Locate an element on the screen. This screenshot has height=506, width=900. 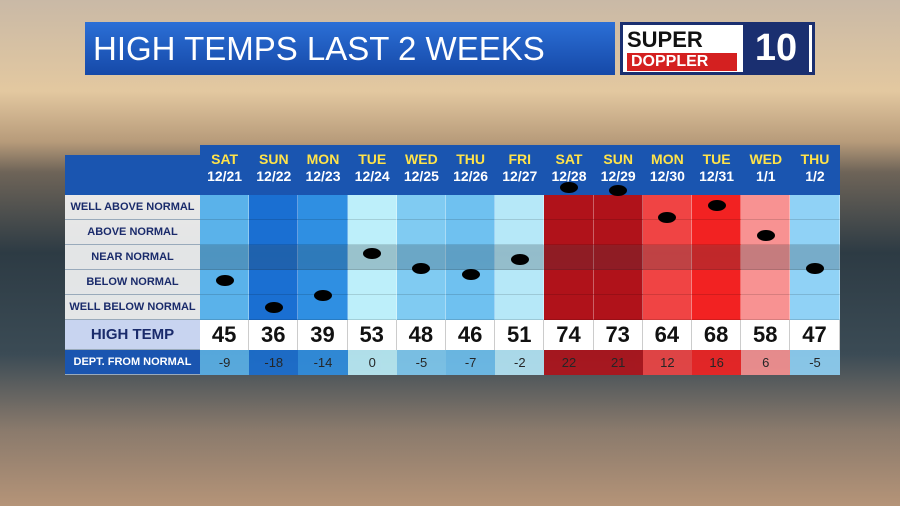
day-date: 1/2 is located at coordinates (815, 176).